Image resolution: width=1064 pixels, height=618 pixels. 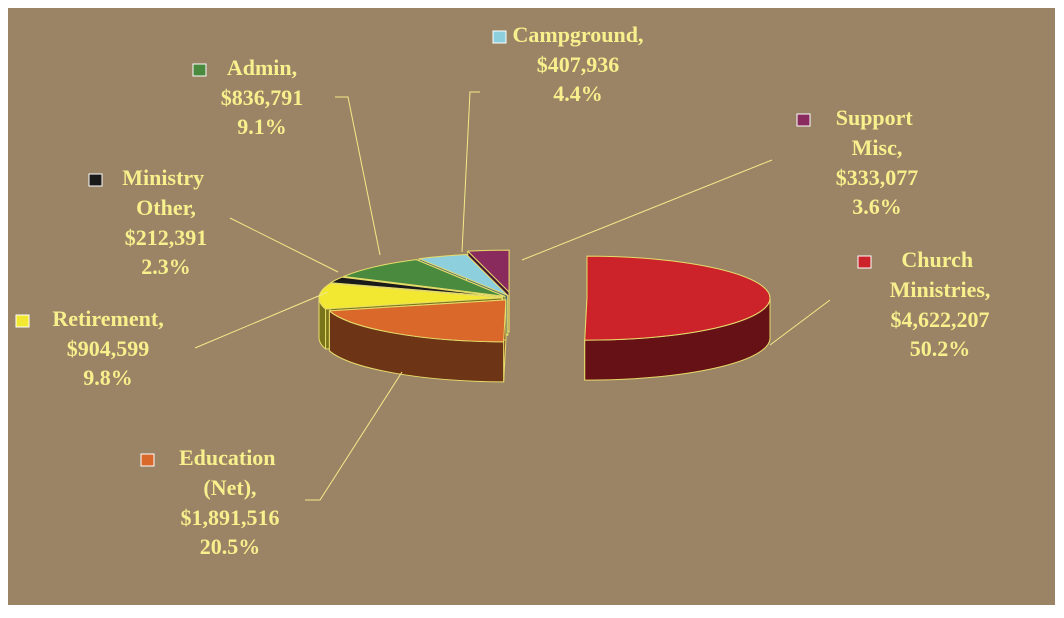 What do you see at coordinates (940, 348) in the screenshot?
I see `percent-label: 50.2%` at bounding box center [940, 348].